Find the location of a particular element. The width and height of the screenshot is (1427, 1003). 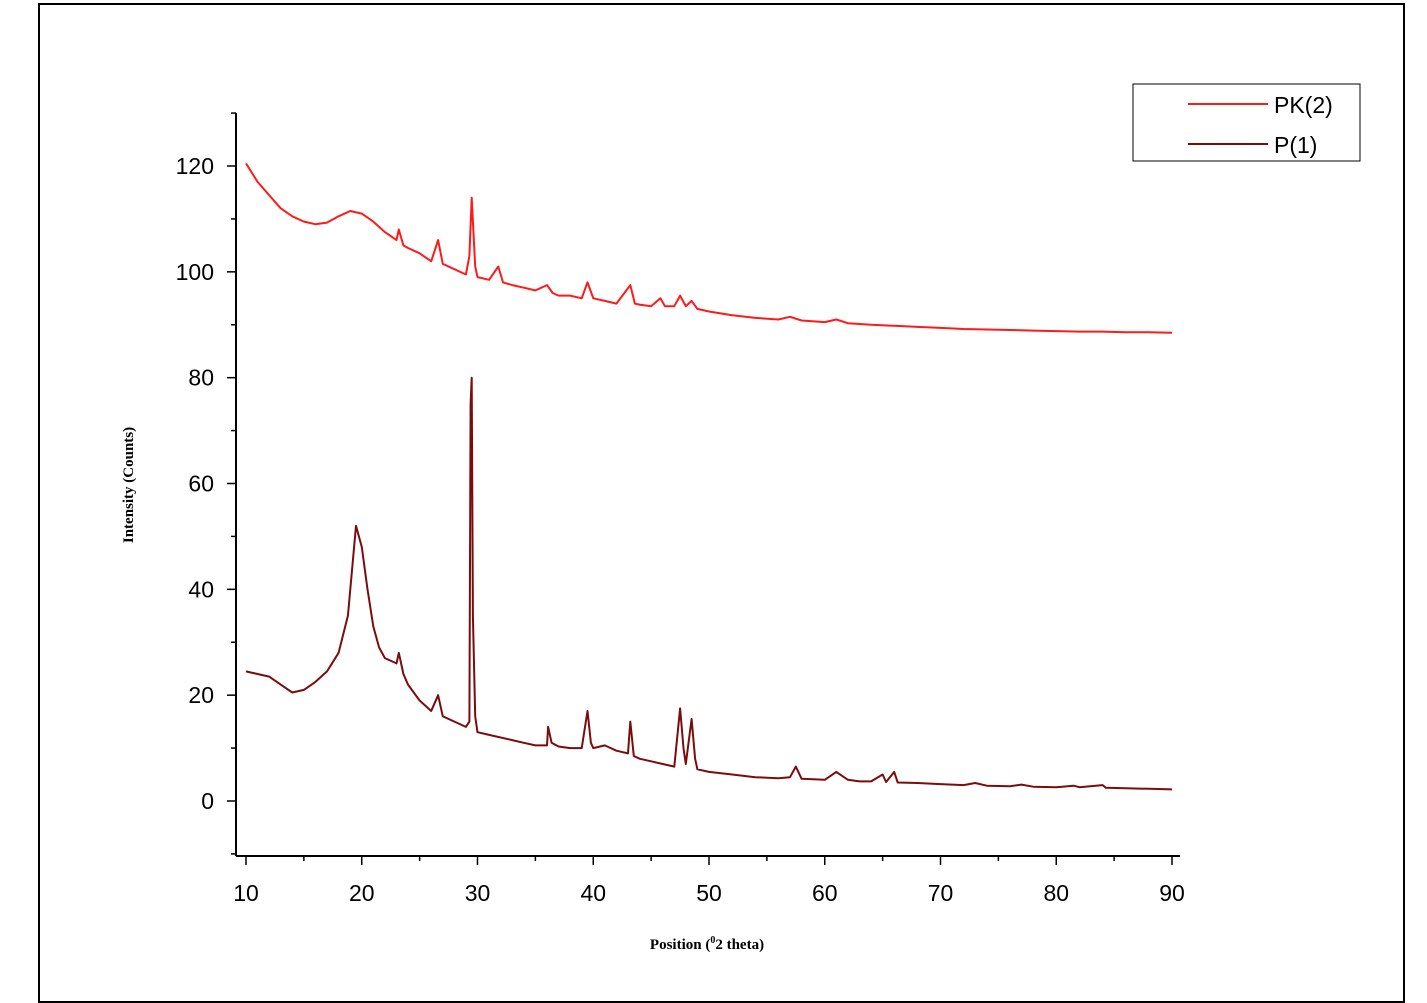

legend-box is located at coordinates (1246, 122).